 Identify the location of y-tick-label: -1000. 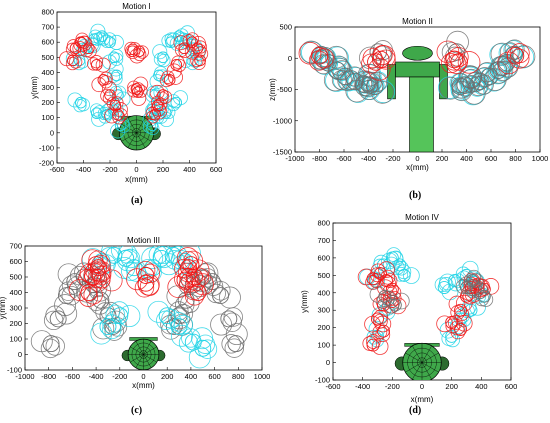
(282, 120).